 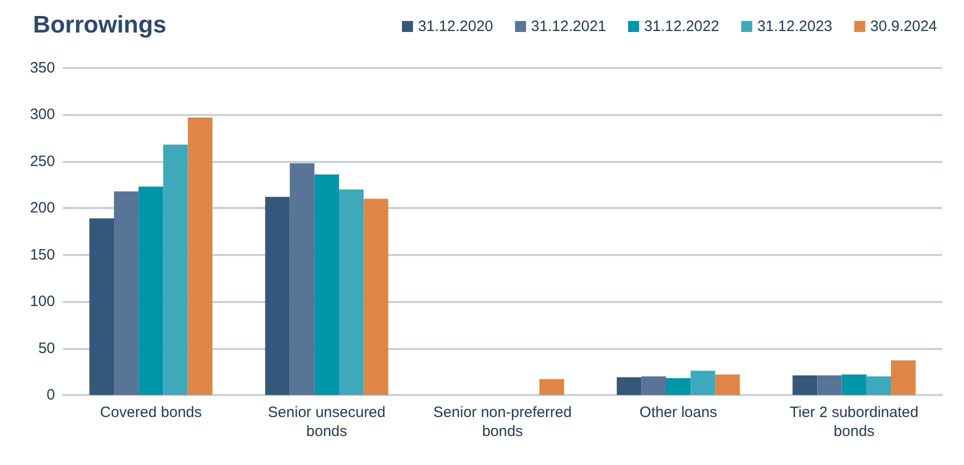 What do you see at coordinates (682, 26) in the screenshot?
I see `legend-label: 31.12.2022` at bounding box center [682, 26].